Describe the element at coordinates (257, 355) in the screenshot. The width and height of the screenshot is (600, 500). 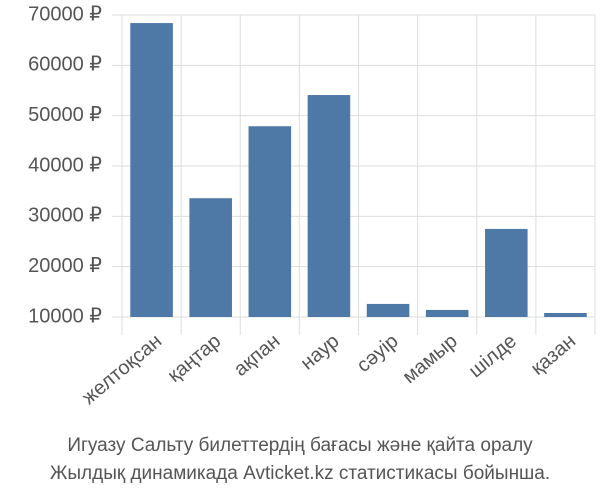
I see `x-tick-label: ақпан` at that location.